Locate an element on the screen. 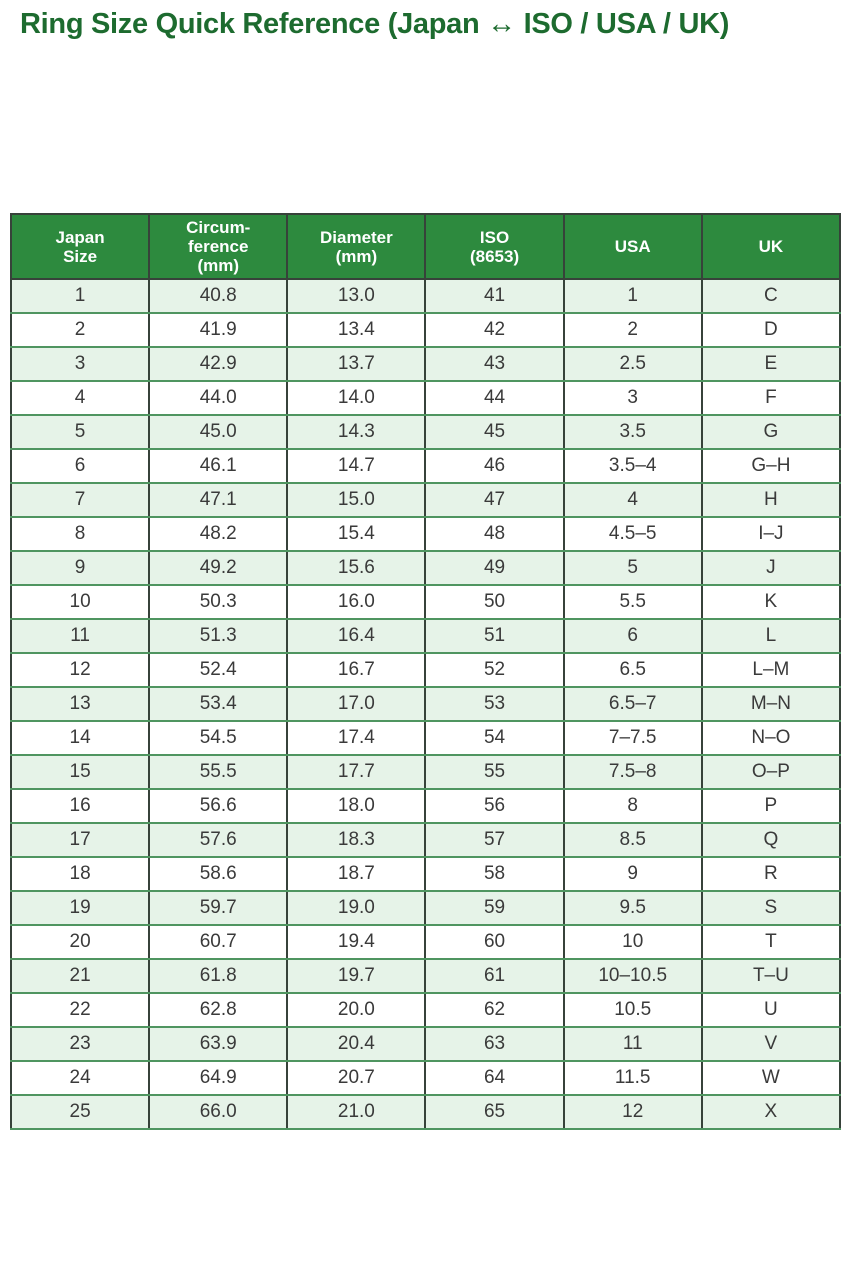 This screenshot has width=851, height=1280. table-cell: 47.1 is located at coordinates (218, 500).